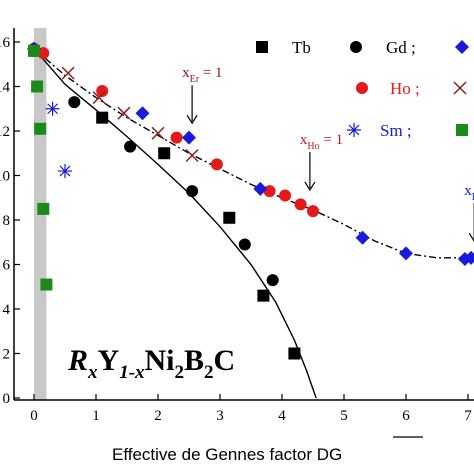  What do you see at coordinates (151, 363) in the screenshot?
I see `formula: RxY1-xNi2B2C` at bounding box center [151, 363].